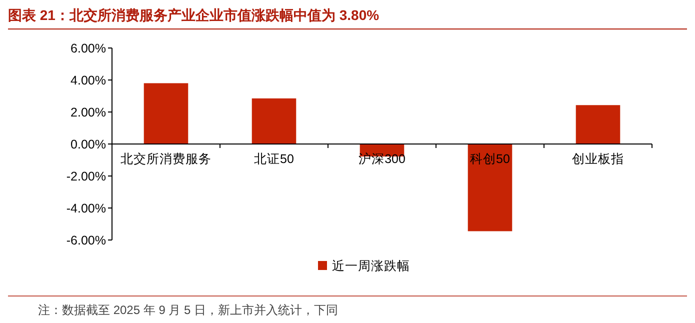  Describe the element at coordinates (88, 49) in the screenshot. I see `y-tick-label: 6.00%` at that location.